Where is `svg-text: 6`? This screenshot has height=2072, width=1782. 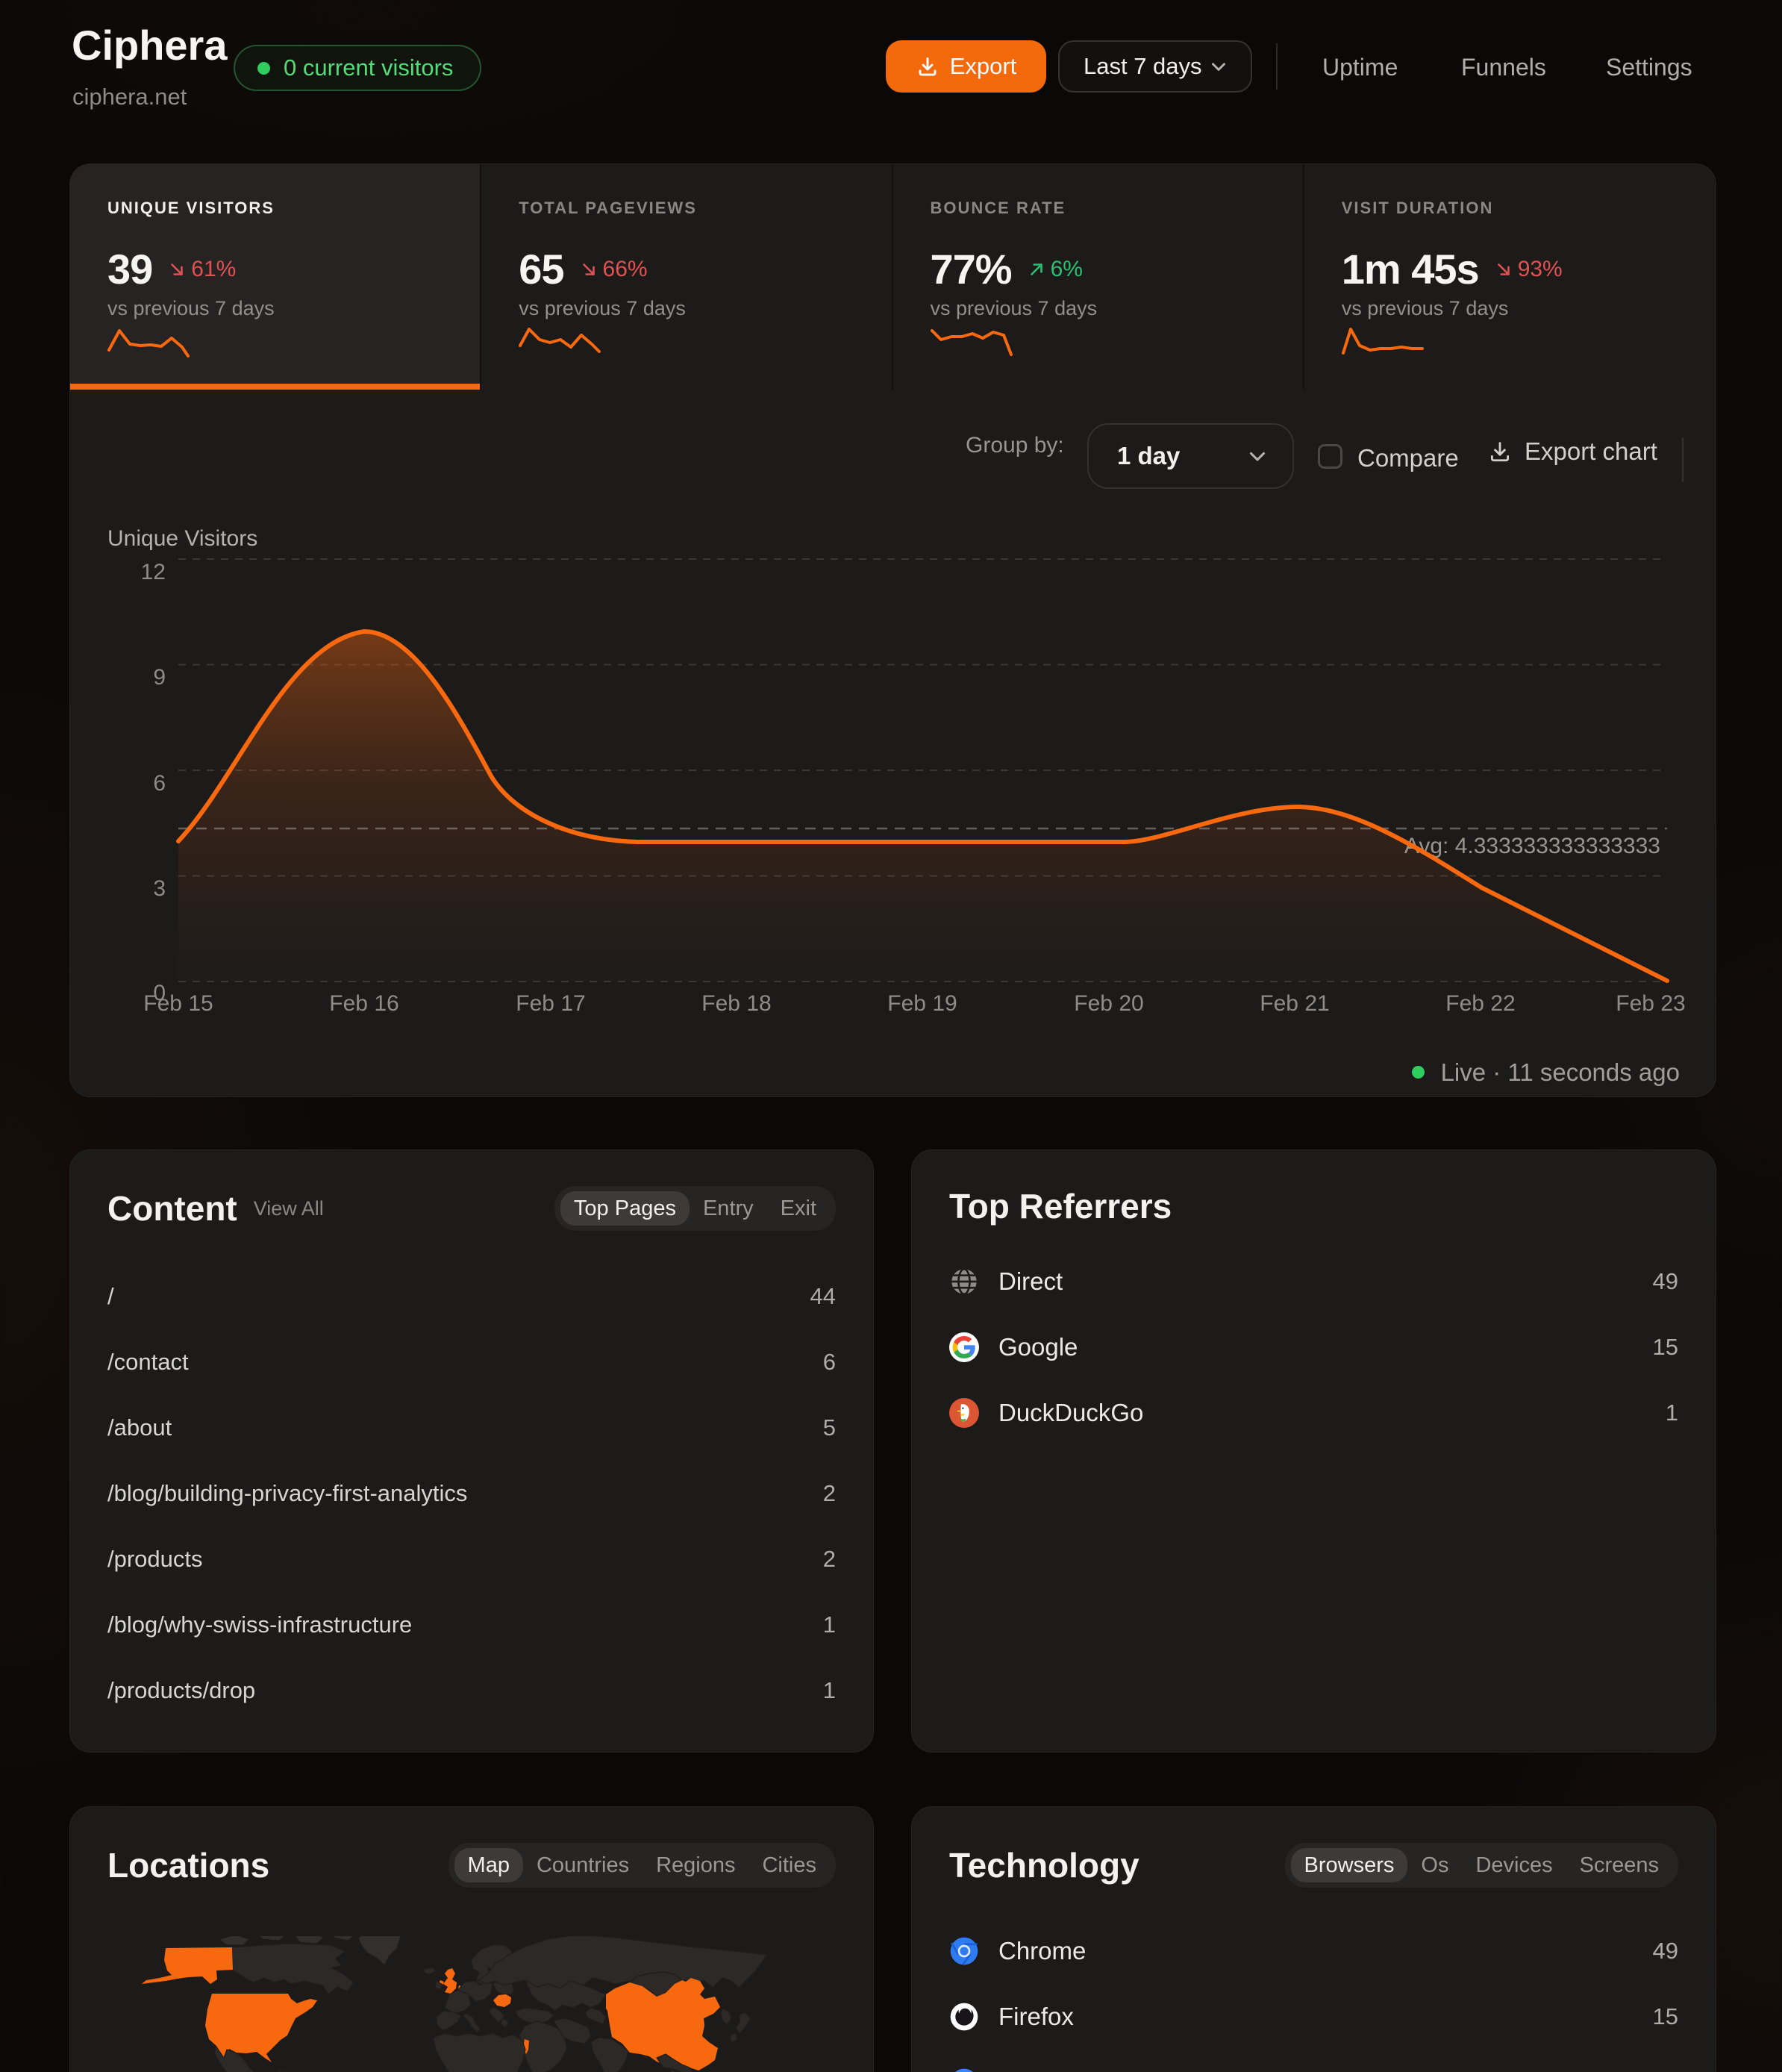
svg-text: 6 is located at coordinates (159, 783).